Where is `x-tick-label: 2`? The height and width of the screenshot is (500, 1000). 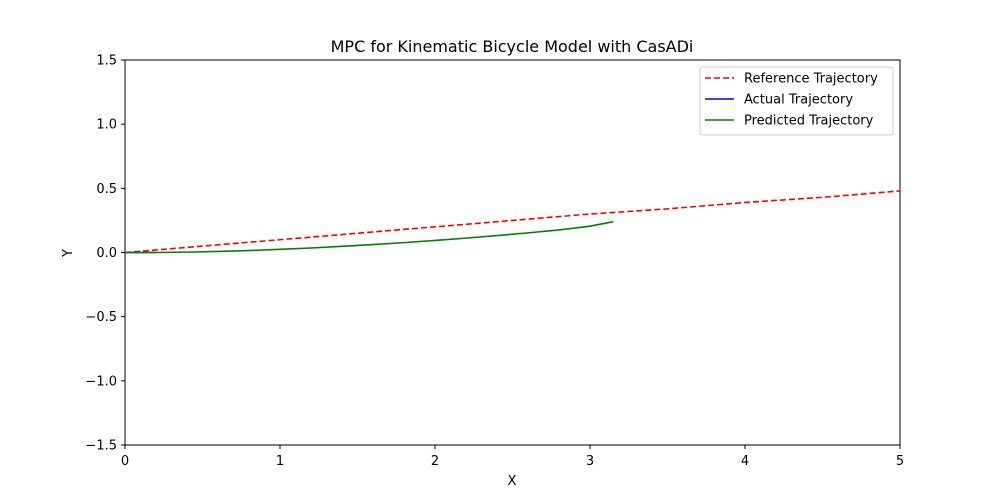
x-tick-label: 2 is located at coordinates (435, 461).